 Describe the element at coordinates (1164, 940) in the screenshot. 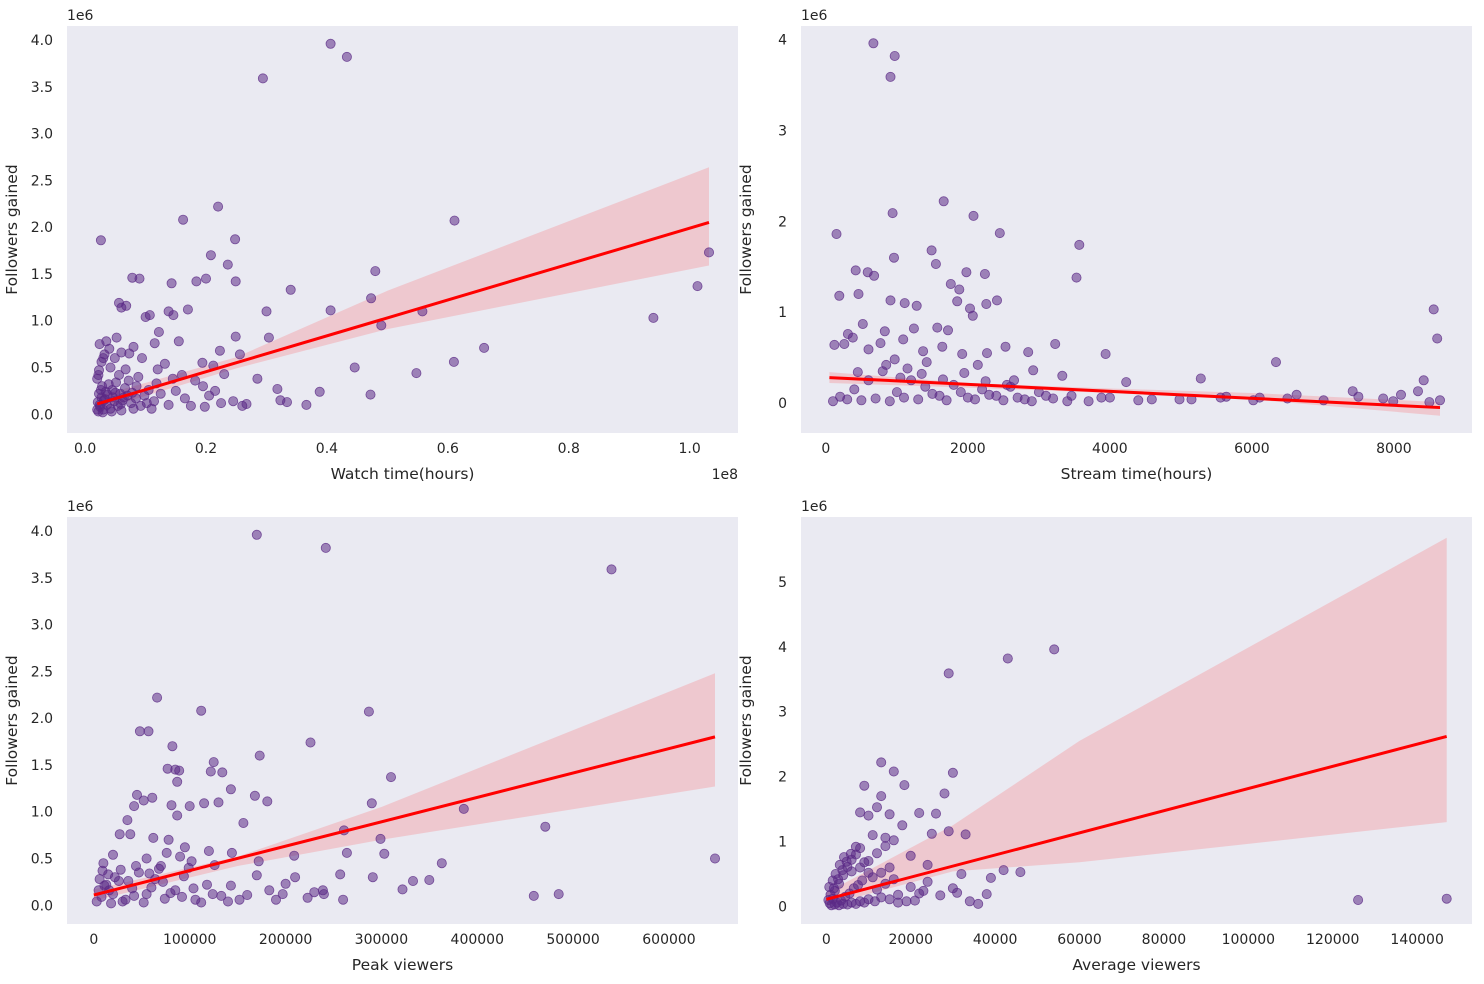

I see `x-tick-label: 80000` at that location.